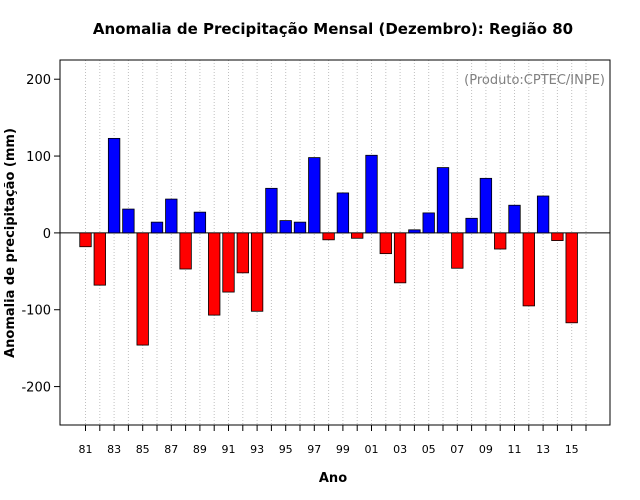  I want to click on x-tick-label: 87, so click(171, 449).